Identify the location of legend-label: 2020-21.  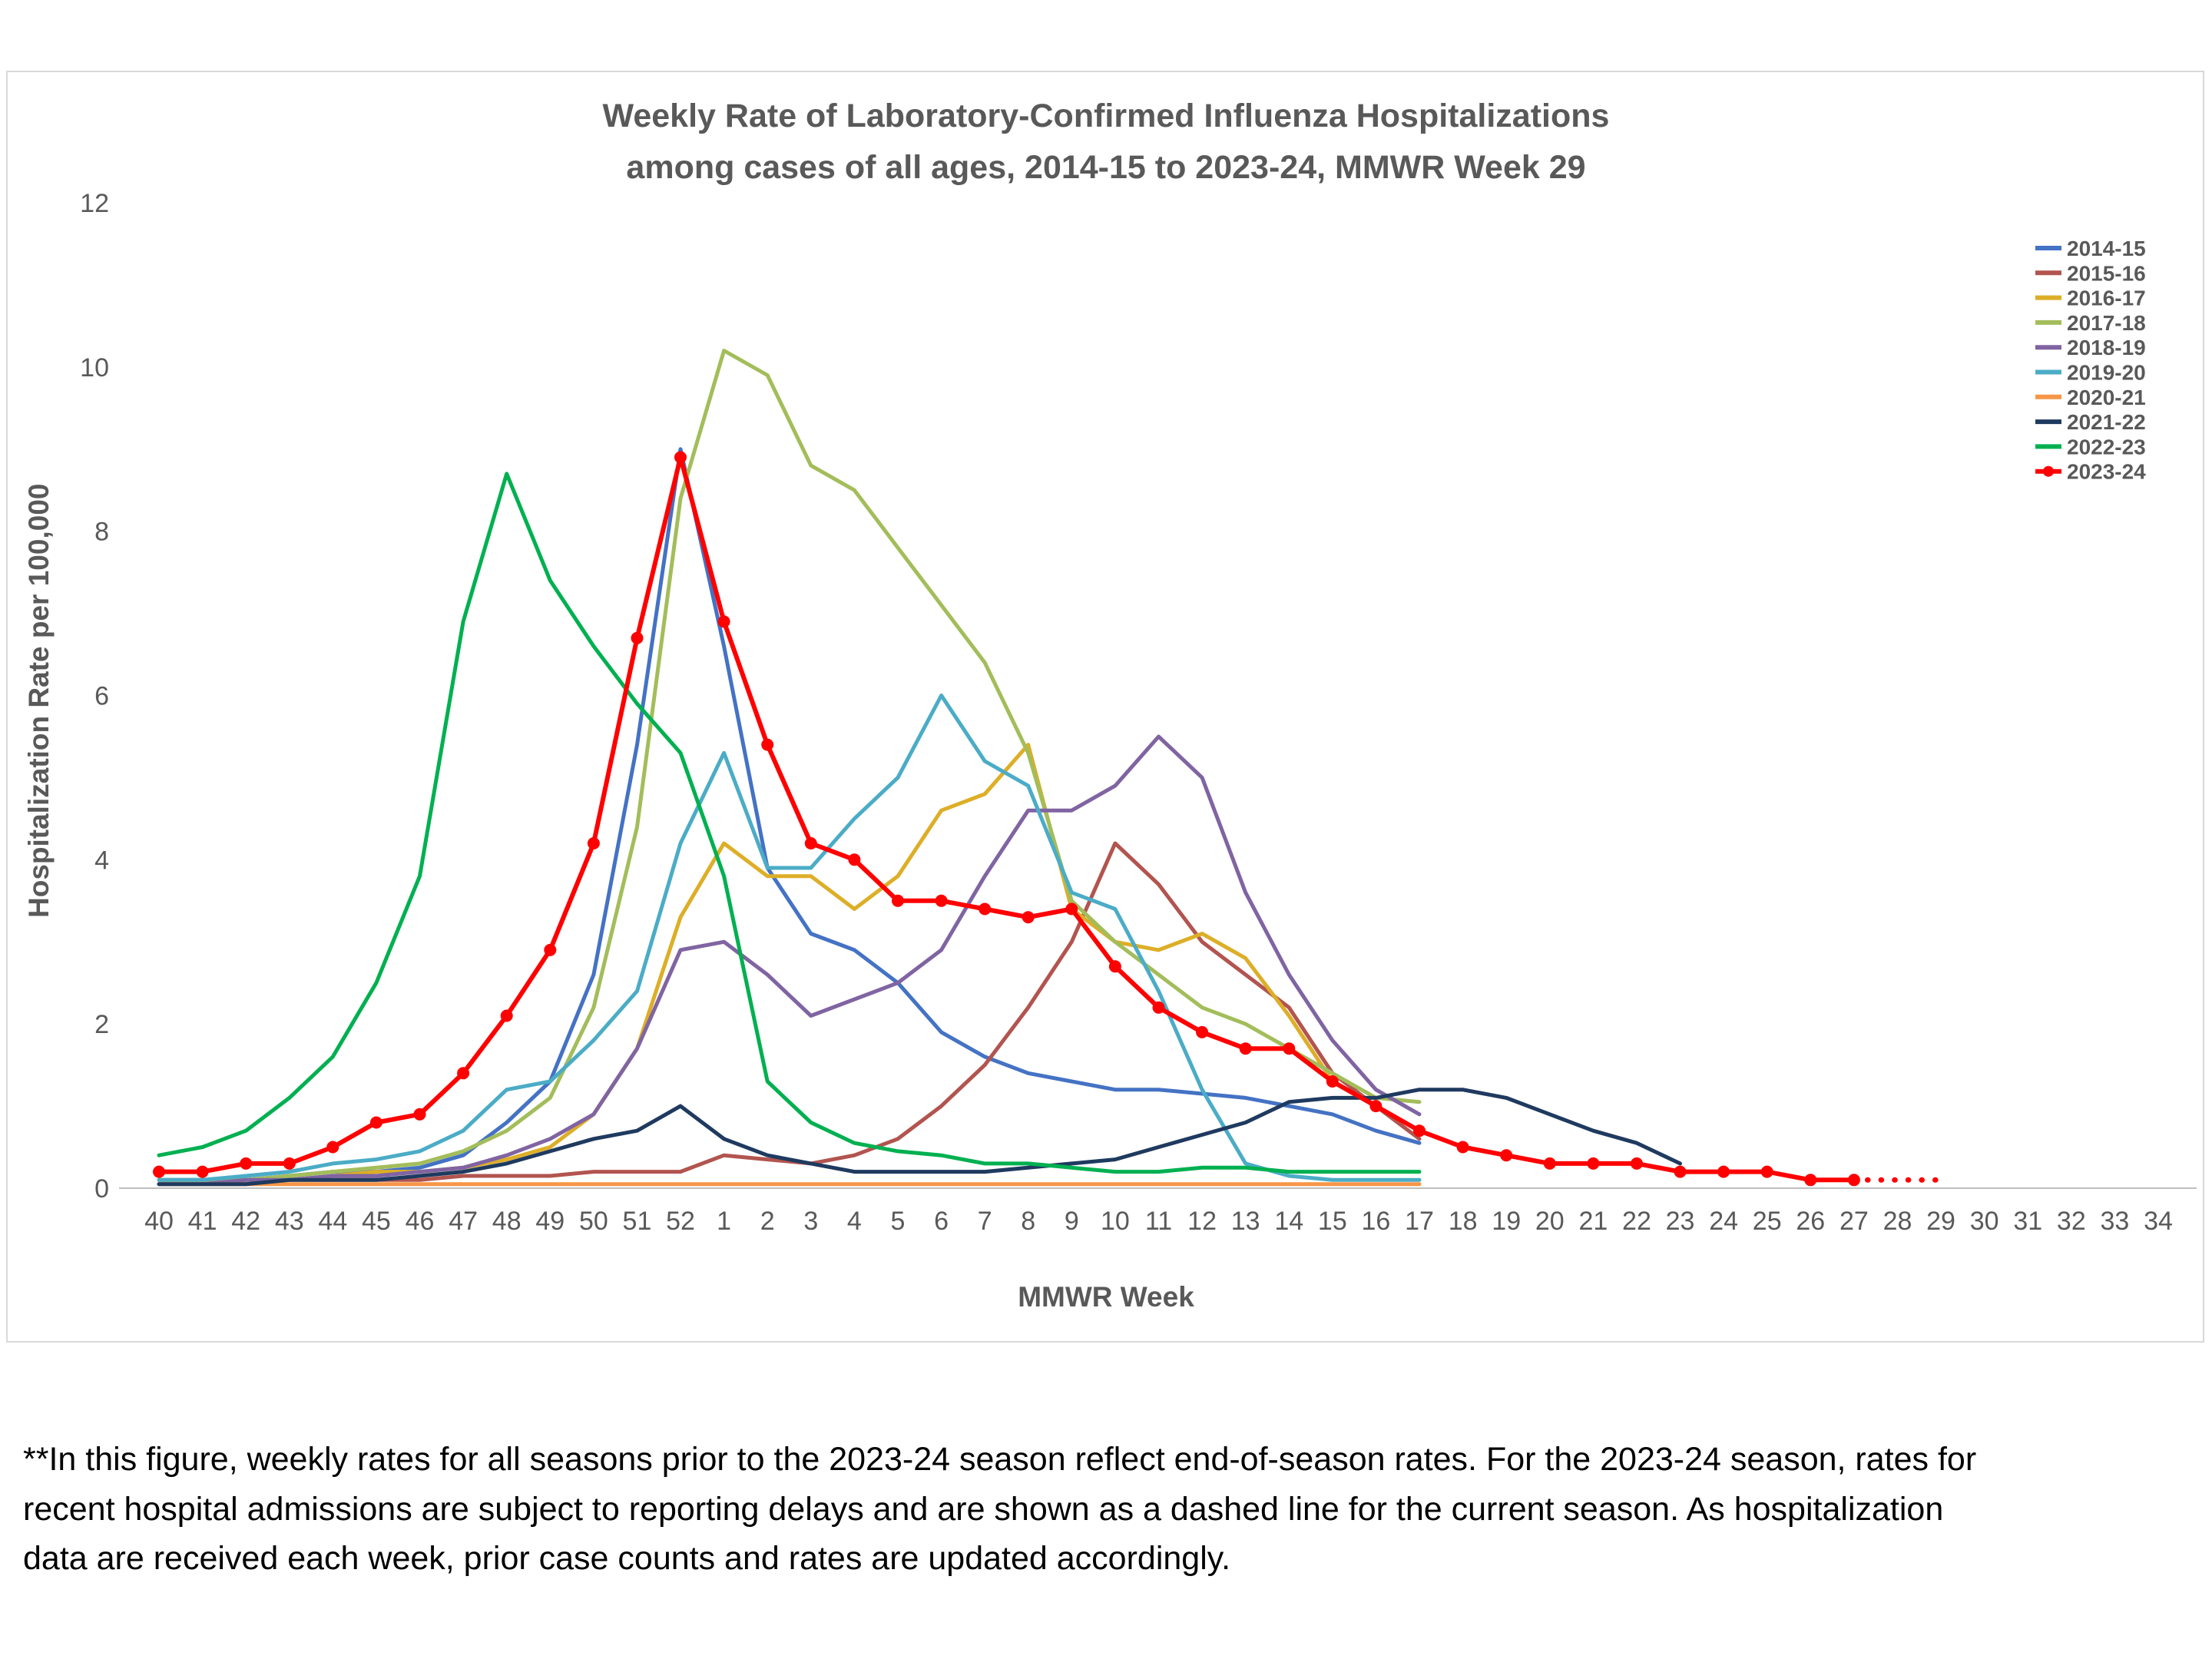
(2107, 398).